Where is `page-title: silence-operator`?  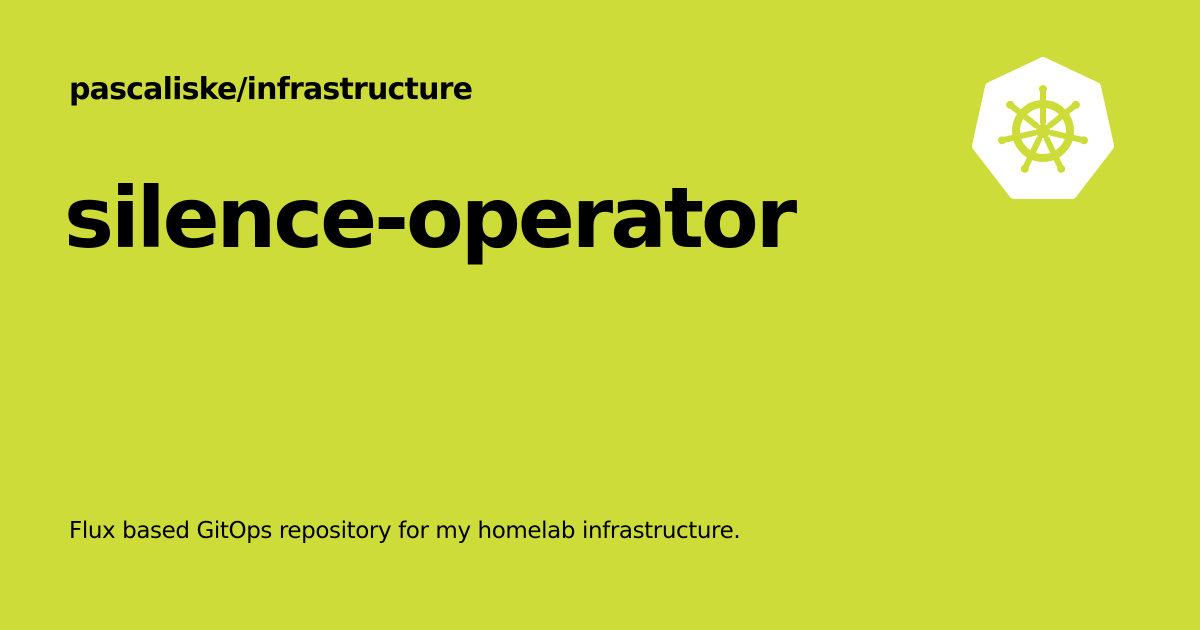
page-title: silence-operator is located at coordinates (430, 218).